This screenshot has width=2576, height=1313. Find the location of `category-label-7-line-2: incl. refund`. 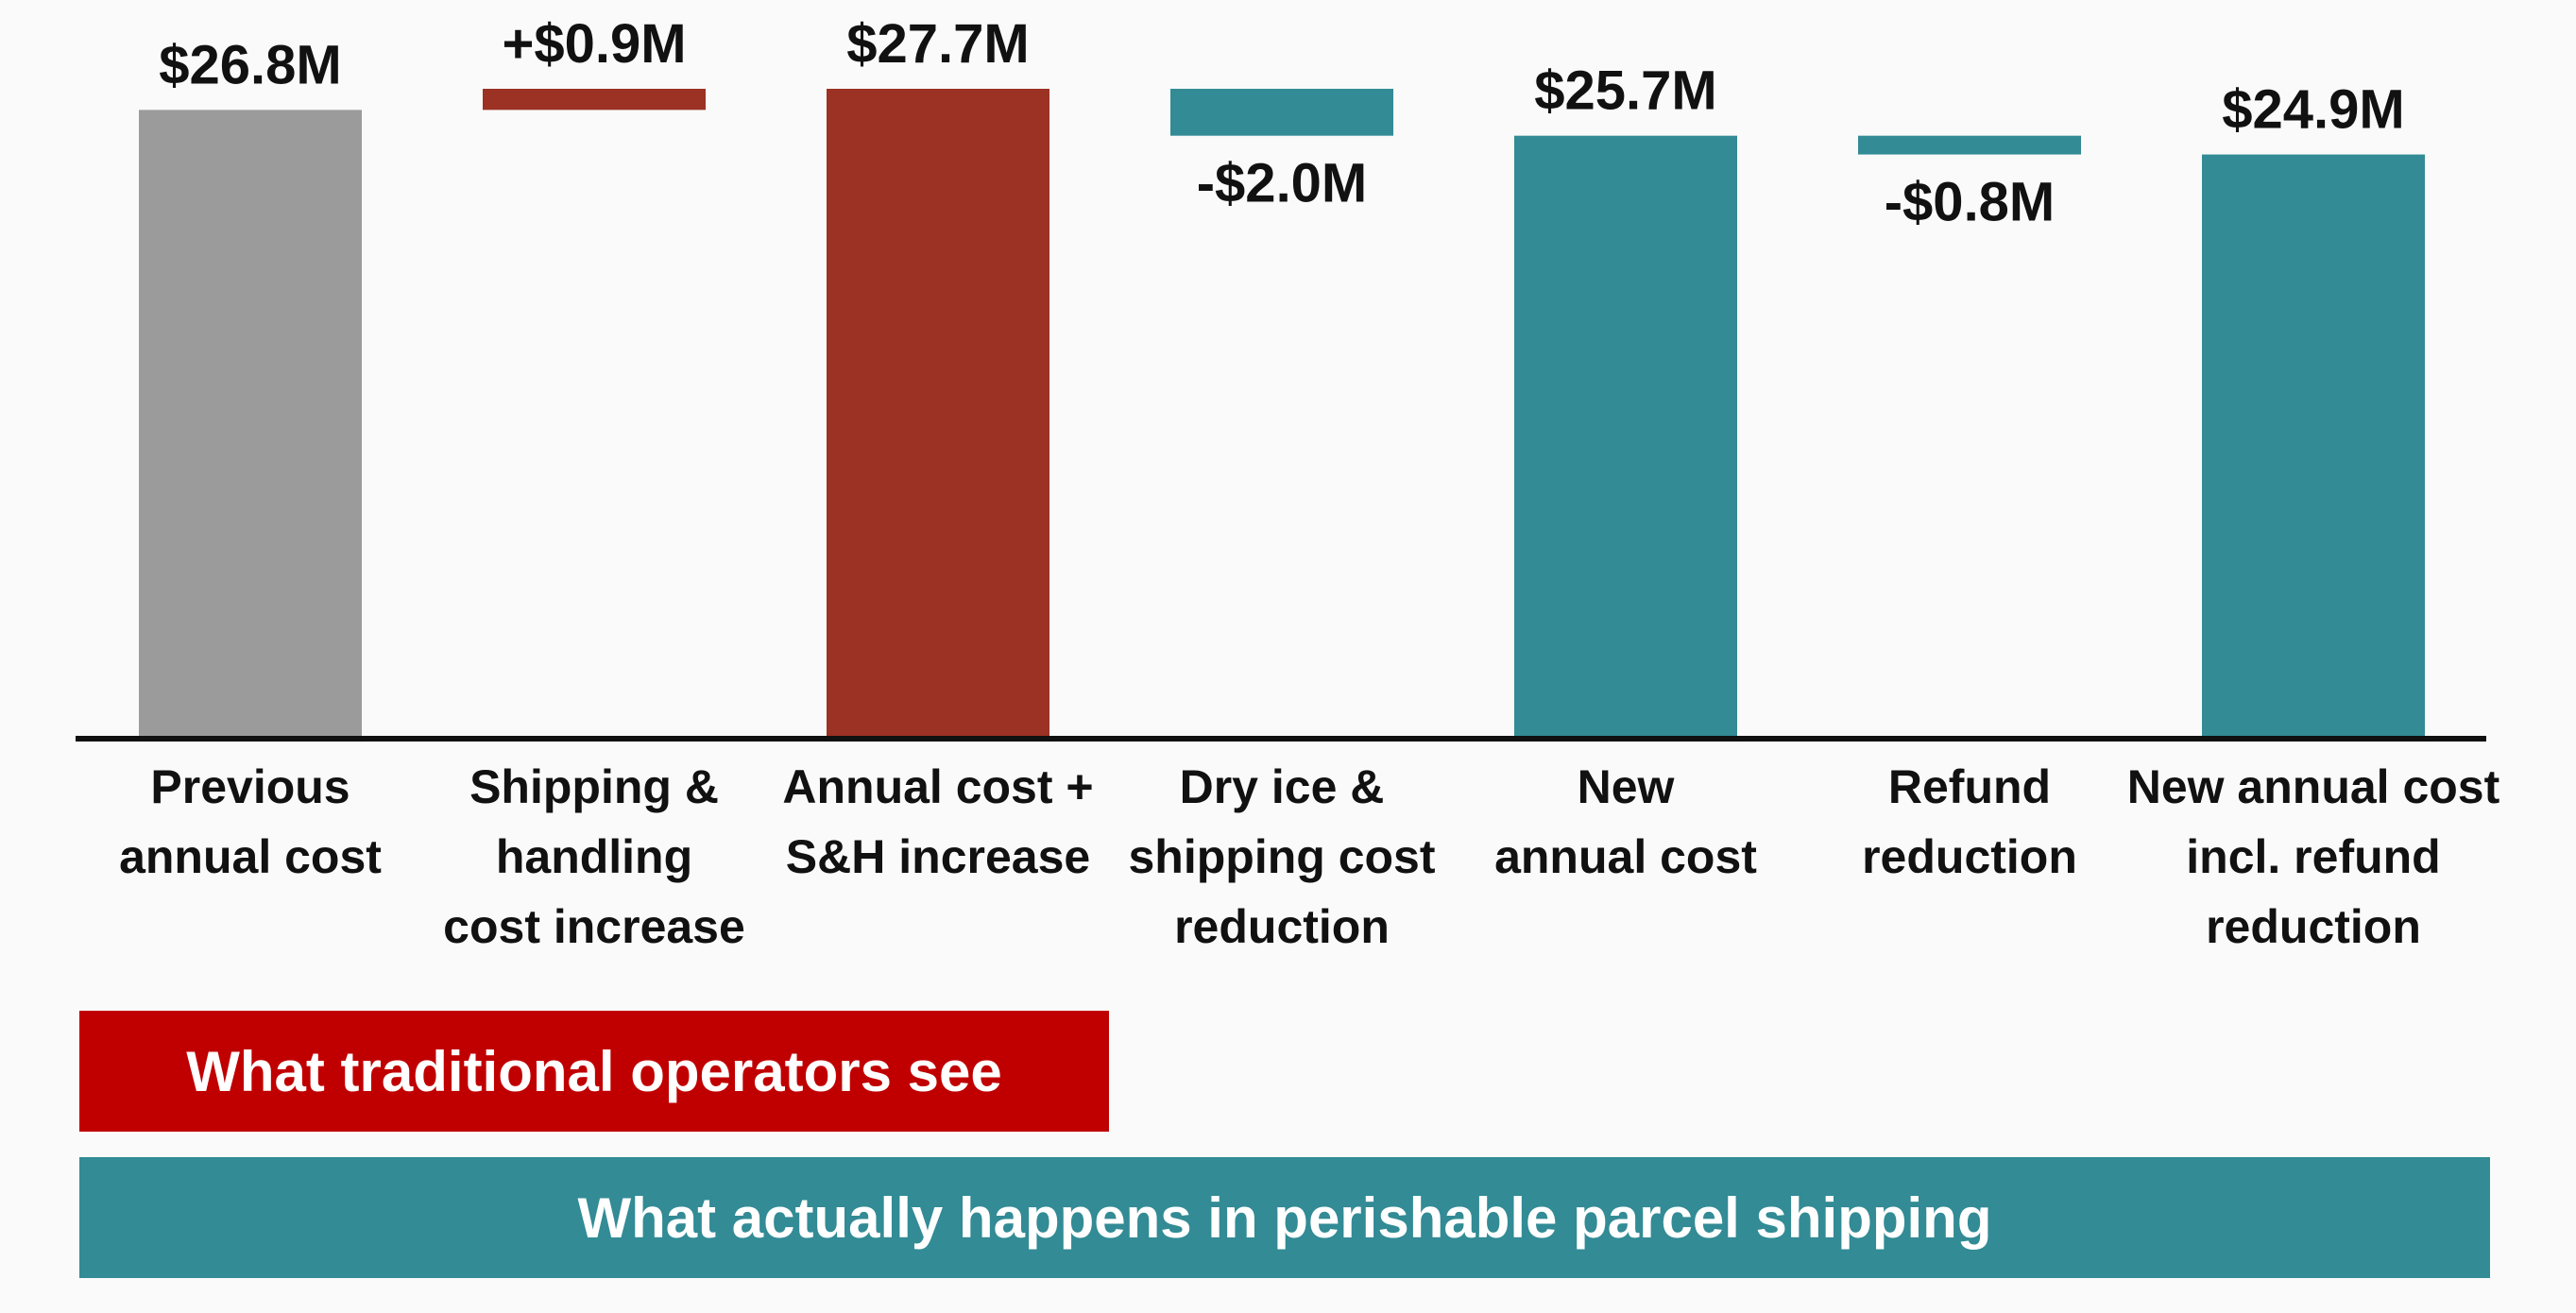

category-label-7-line-2: incl. refund is located at coordinates (2313, 857).